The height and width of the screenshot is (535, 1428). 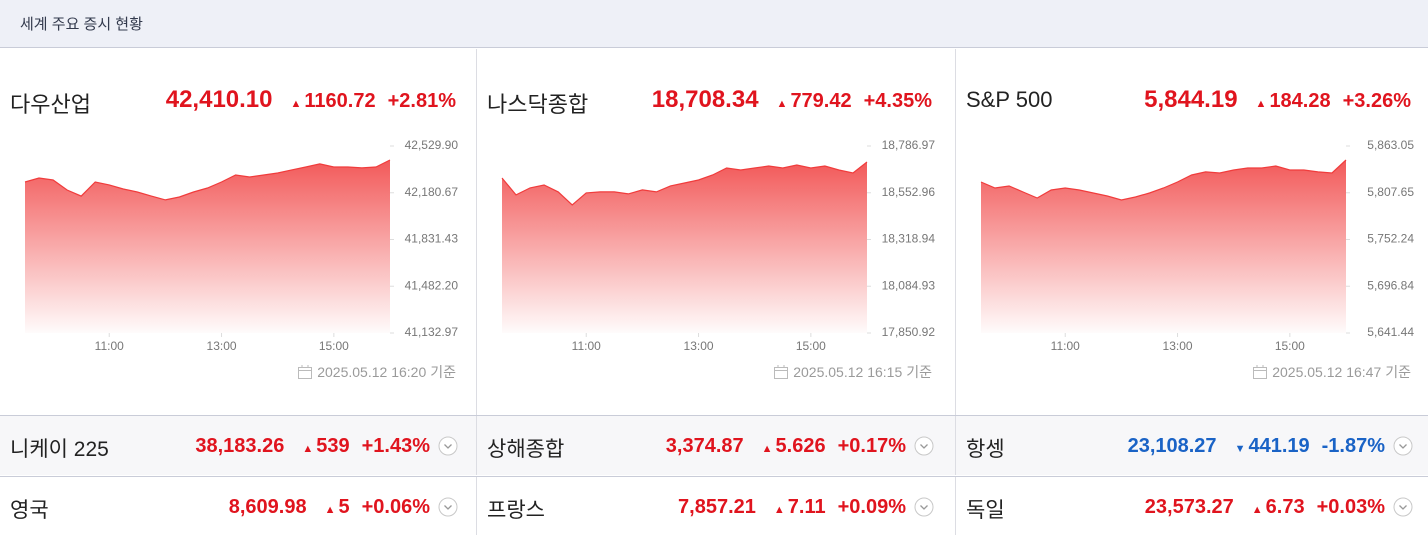 I want to click on index-name: 프랑스, so click(x=516, y=510).